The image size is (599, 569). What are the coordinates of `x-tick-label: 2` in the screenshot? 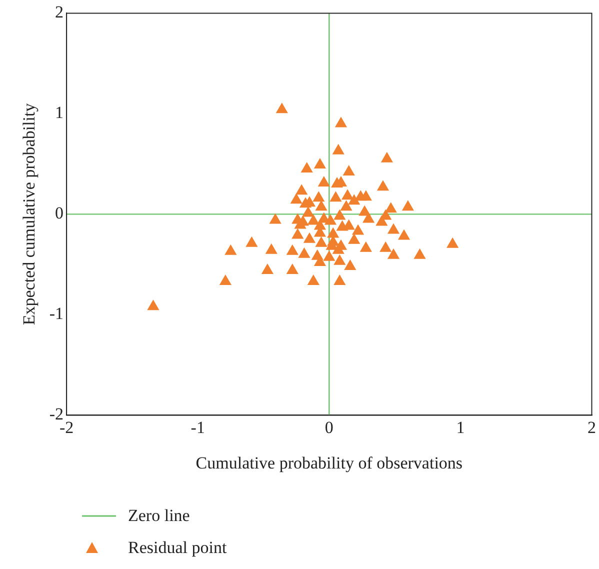 It's located at (592, 427).